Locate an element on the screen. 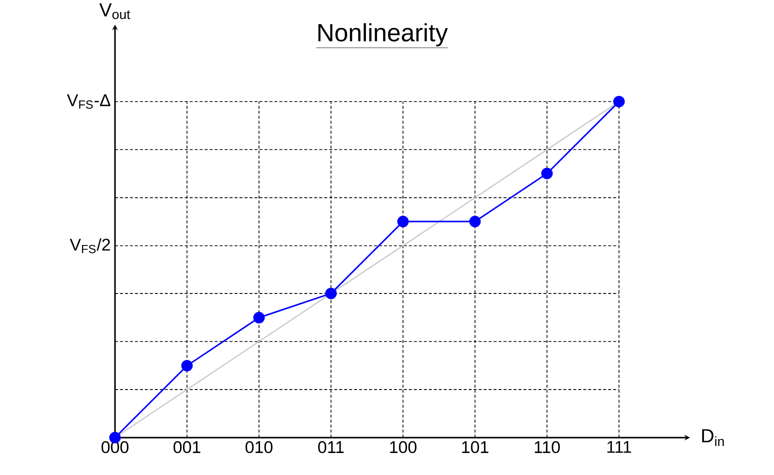 The height and width of the screenshot is (475, 774). y-axis-title: V$_{out}$ is located at coordinates (114, 12).